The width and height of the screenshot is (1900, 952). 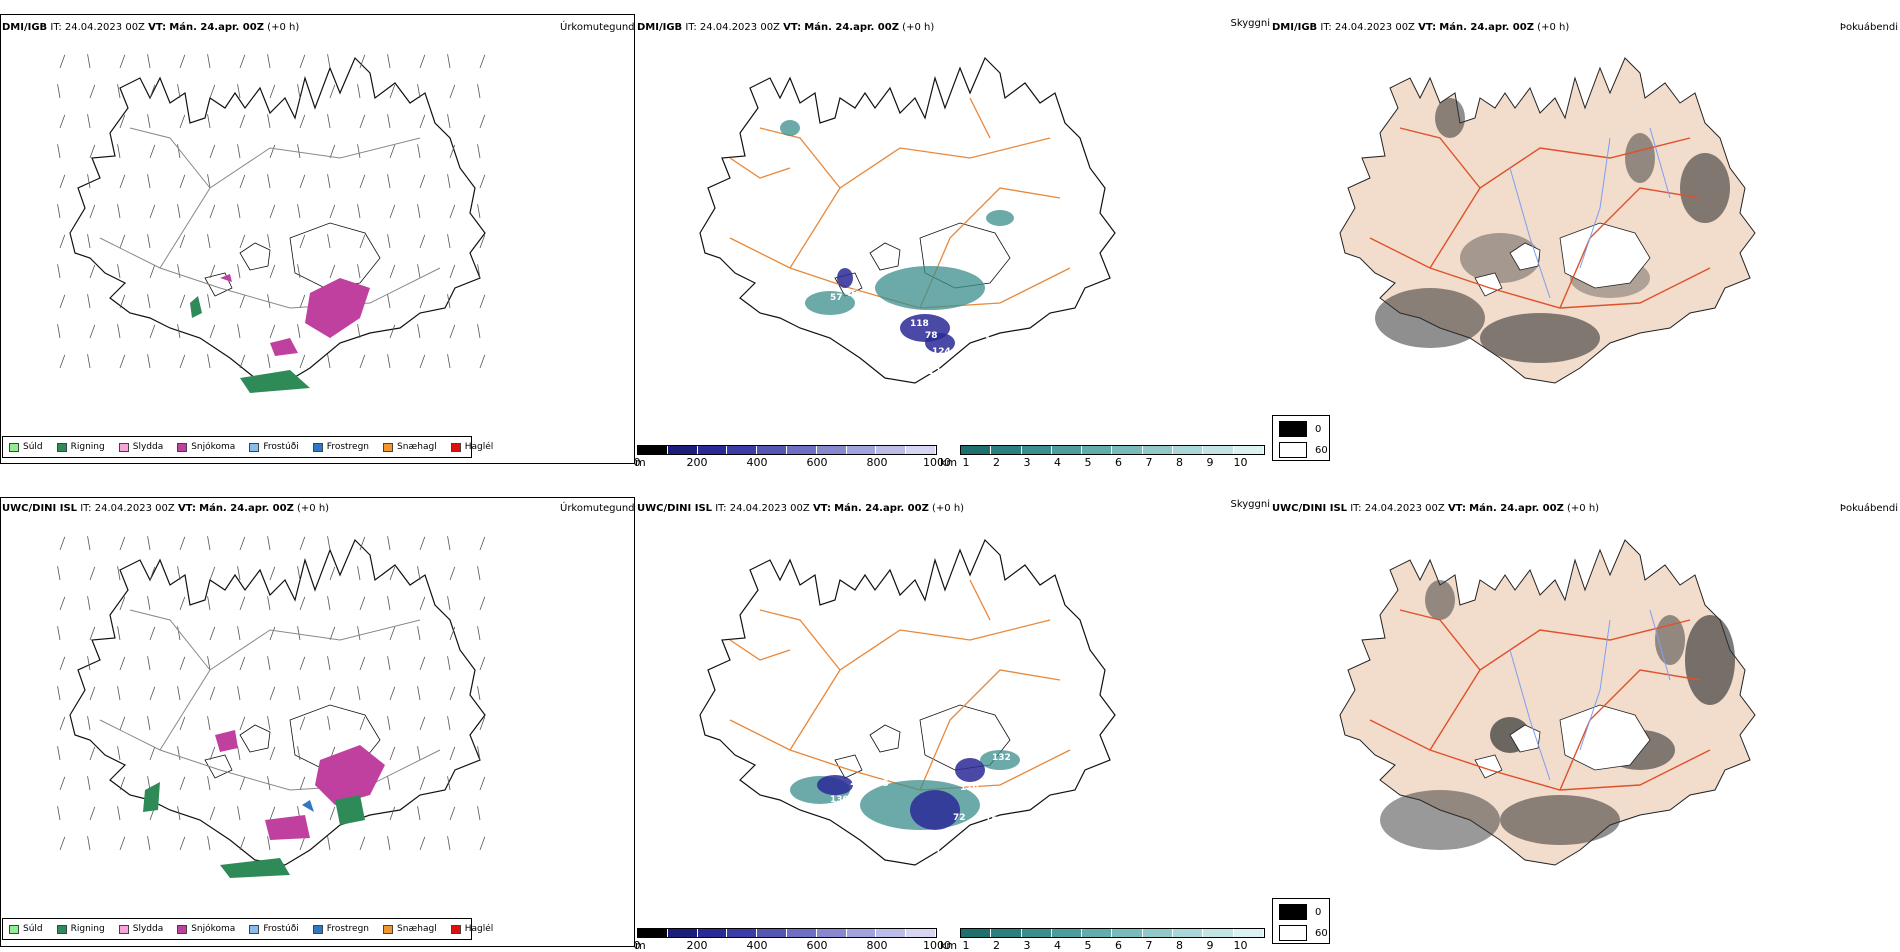 I want to click on fog-panel-title-1: Þokuábendi, so click(x=1868, y=27).